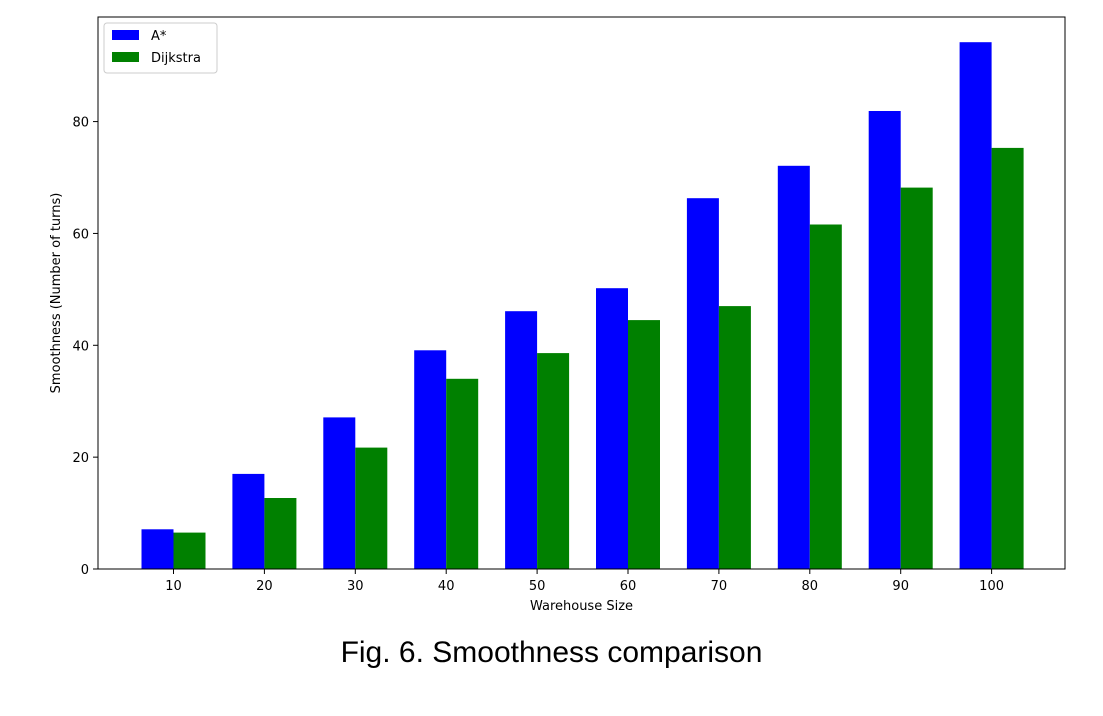  Describe the element at coordinates (719, 586) in the screenshot. I see `x-tick-label-70: 70` at that location.